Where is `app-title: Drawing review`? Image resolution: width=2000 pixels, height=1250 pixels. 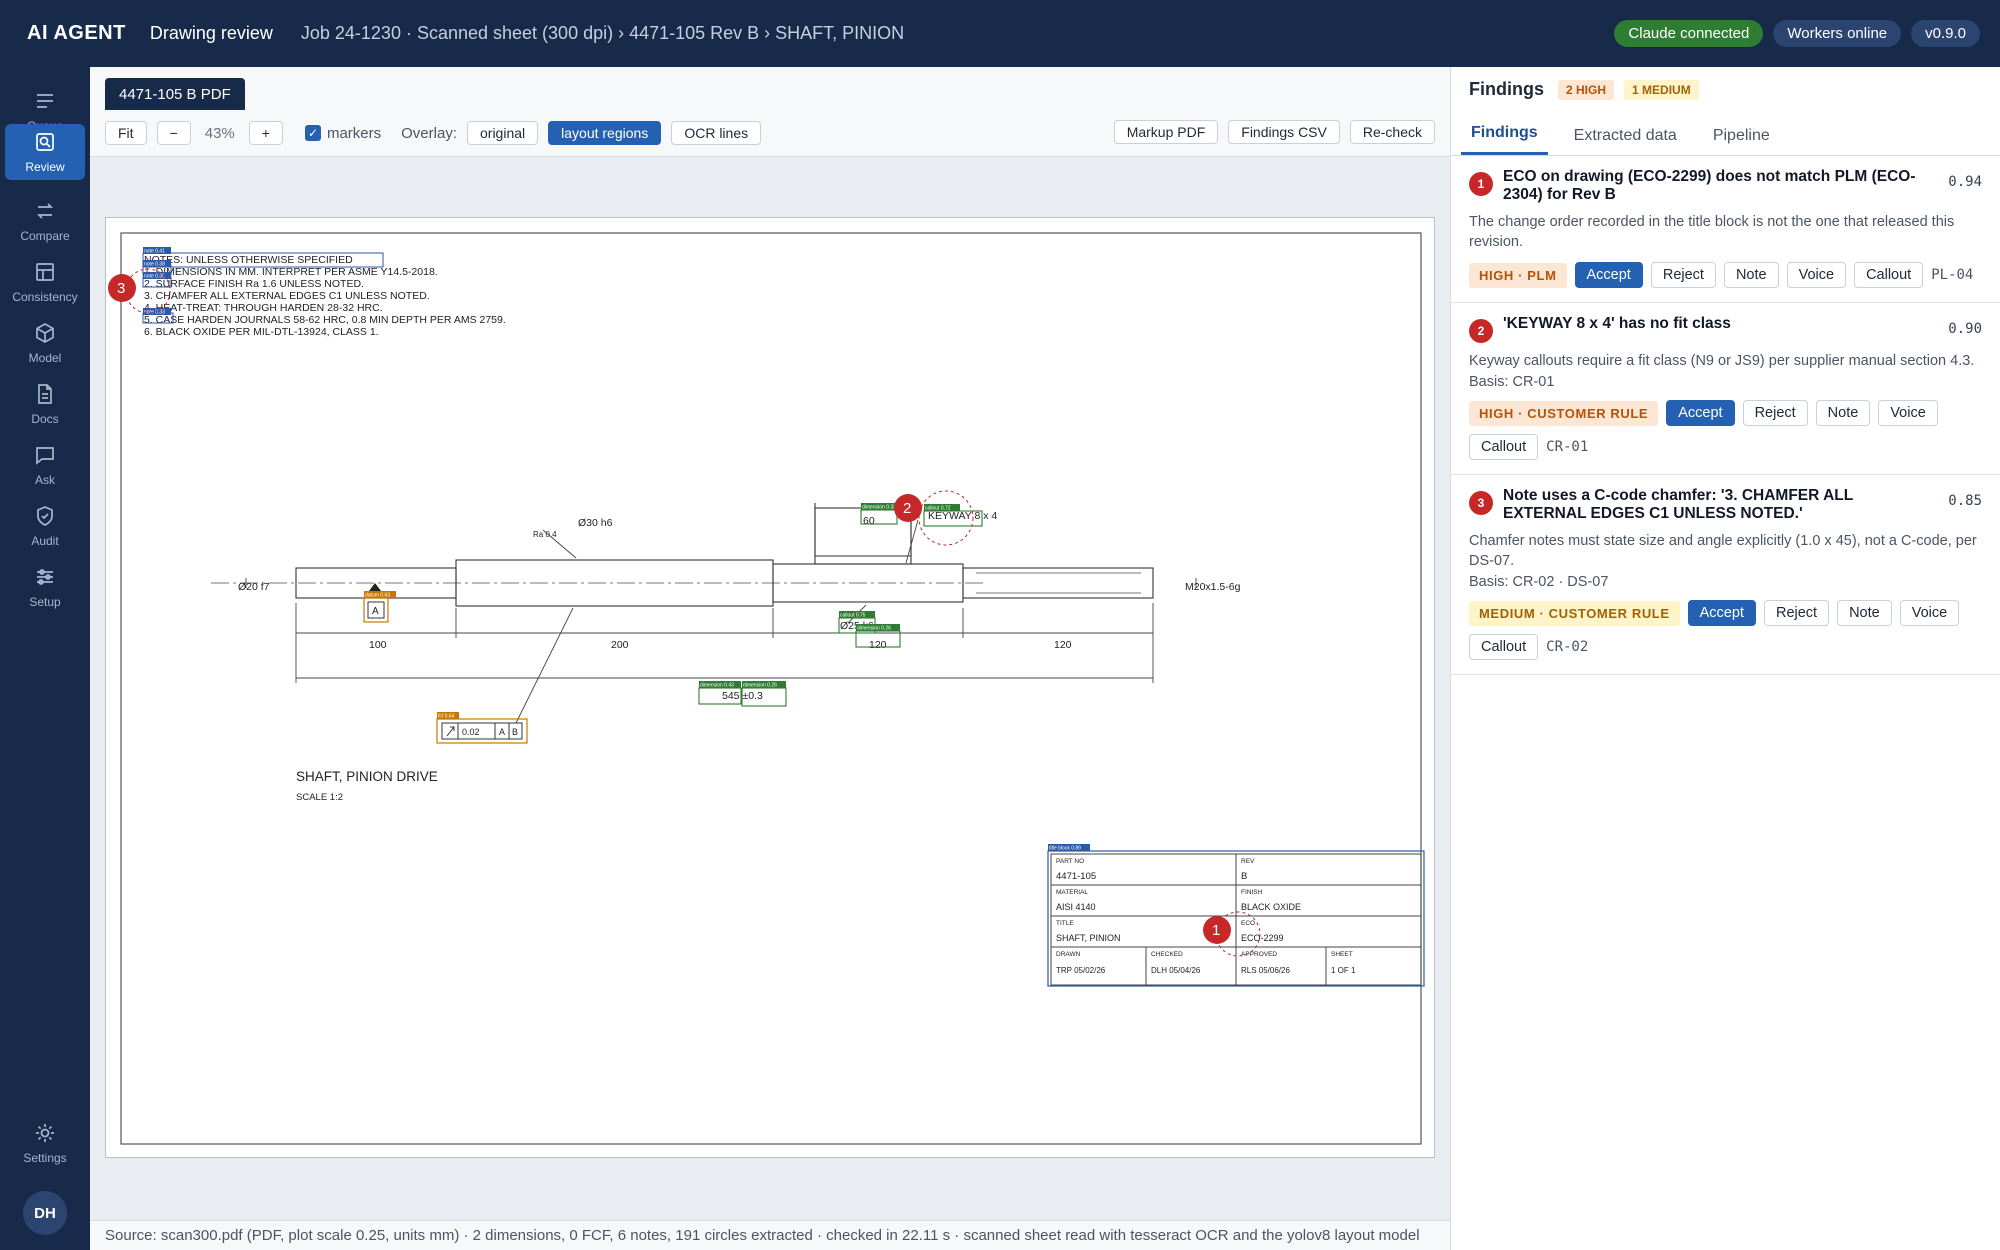 app-title: Drawing review is located at coordinates (211, 33).